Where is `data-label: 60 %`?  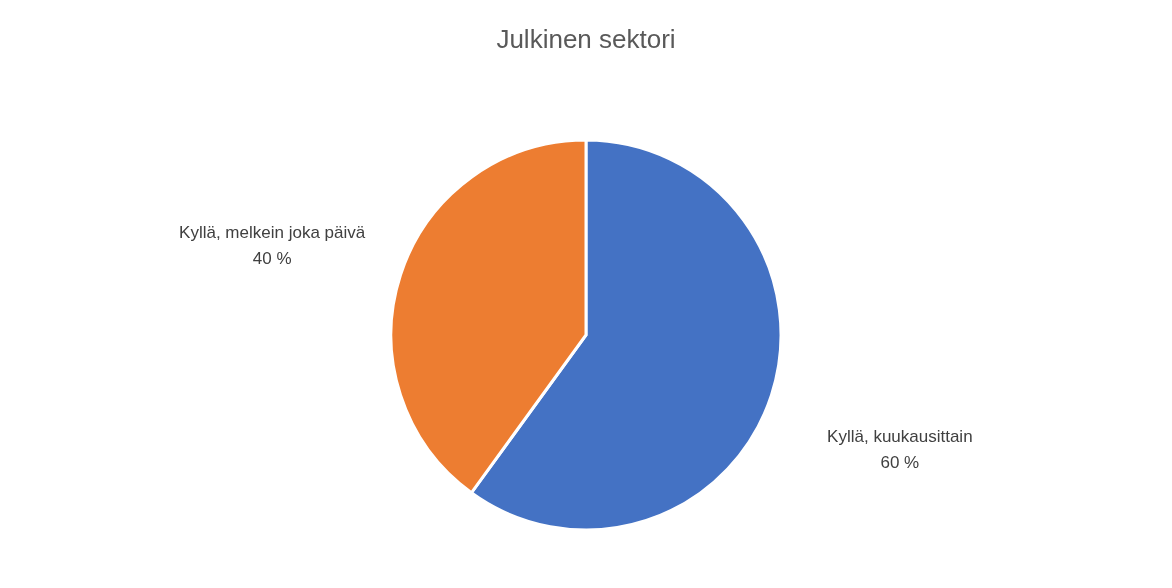
data-label: 60 % is located at coordinates (900, 462).